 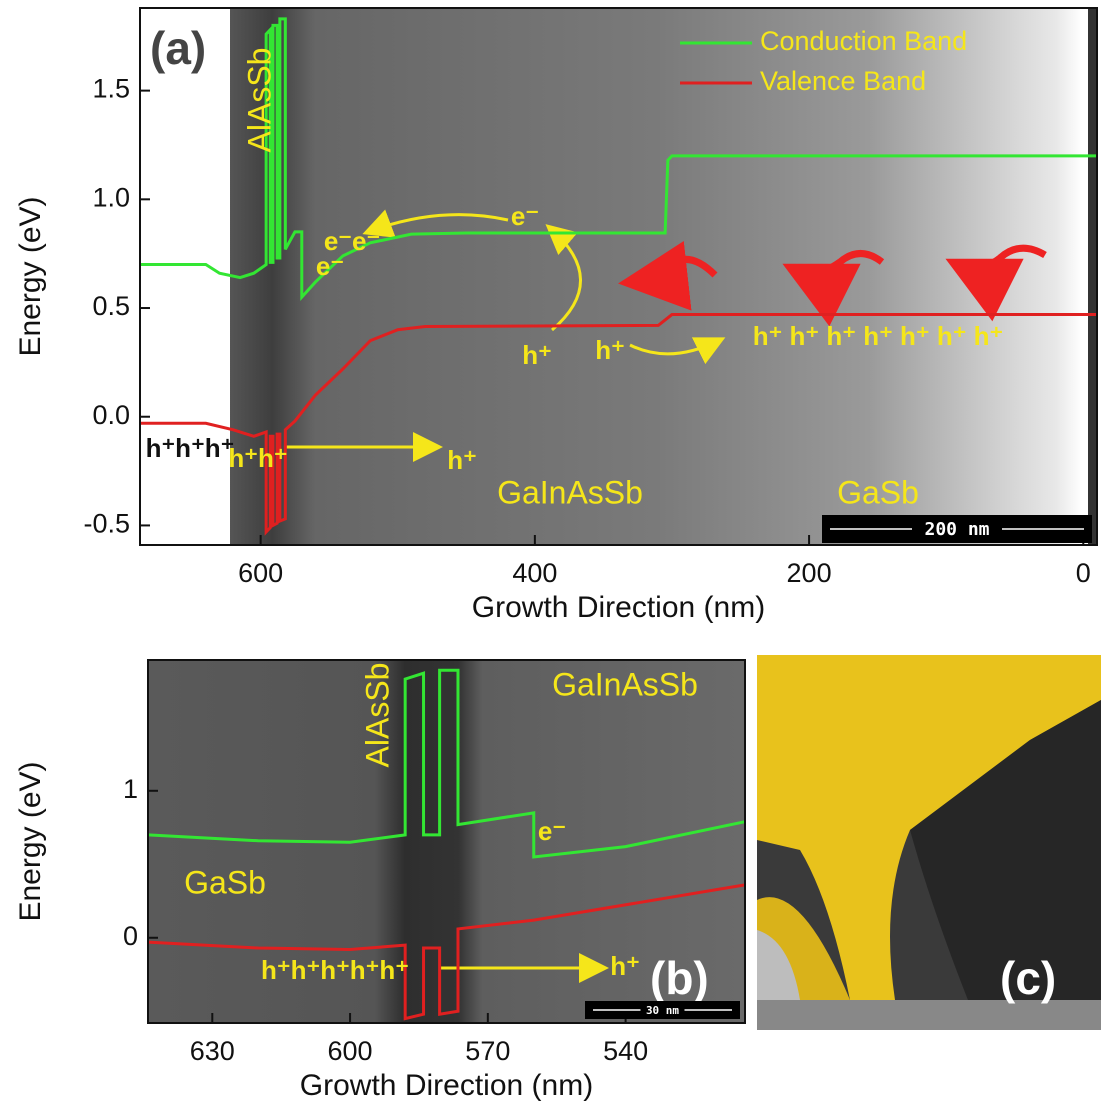 I want to click on light-arrows, so click(x=832, y=284).